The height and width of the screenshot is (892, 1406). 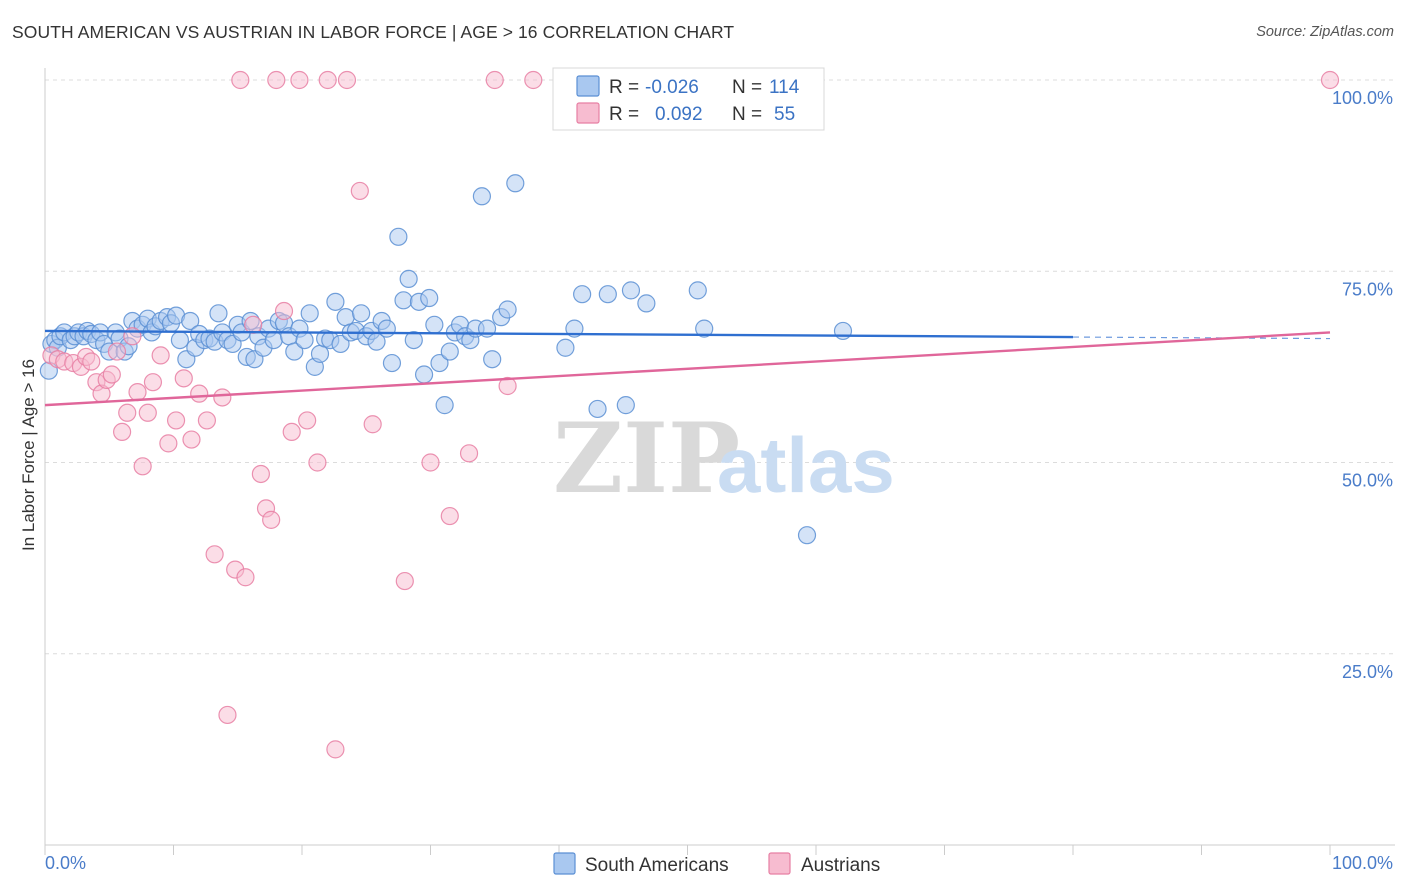 I want to click on y-tick-label-1: 50.0%, so click(x=1367, y=481).